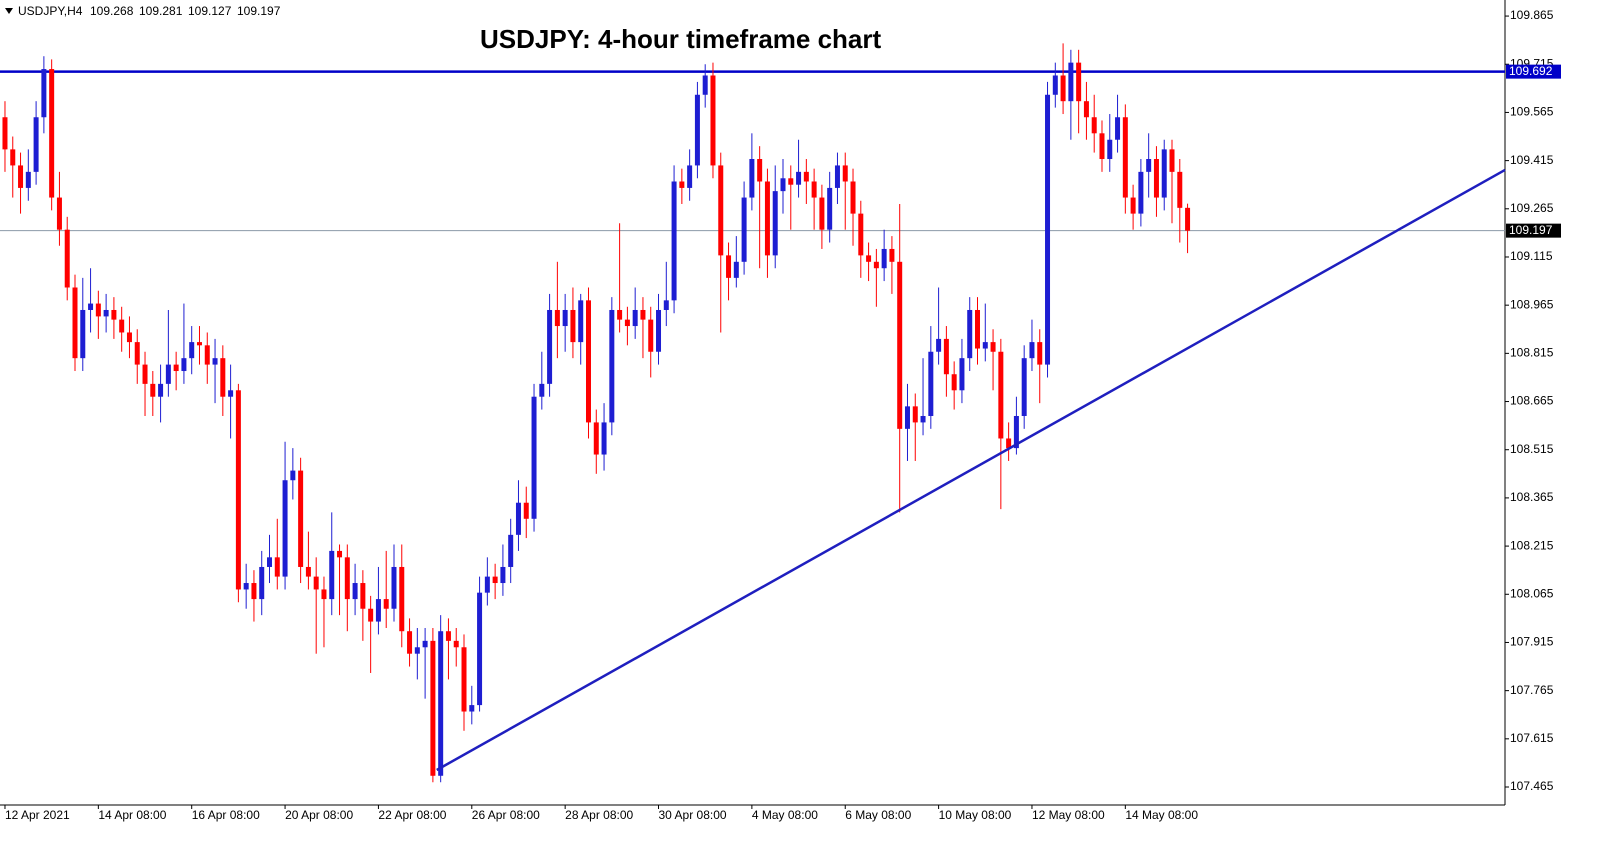  What do you see at coordinates (1161, 815) in the screenshot?
I see `x-tick-label: 14 May 08:00` at bounding box center [1161, 815].